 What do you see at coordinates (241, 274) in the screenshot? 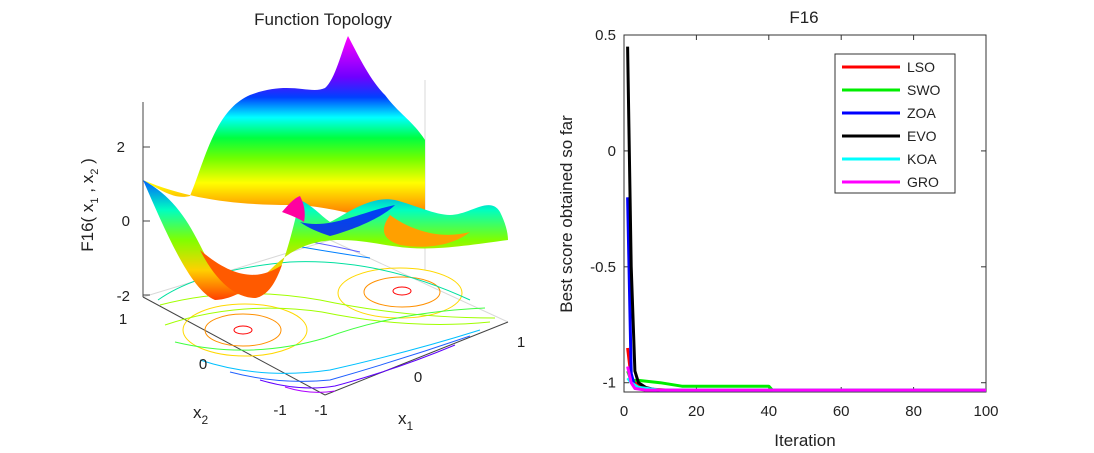
I see `surface-bowl-left` at bounding box center [241, 274].